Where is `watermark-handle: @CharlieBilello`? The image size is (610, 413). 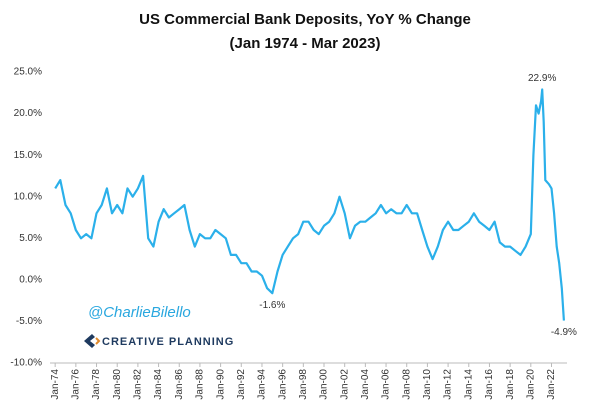 watermark-handle: @CharlieBilello is located at coordinates (139, 312).